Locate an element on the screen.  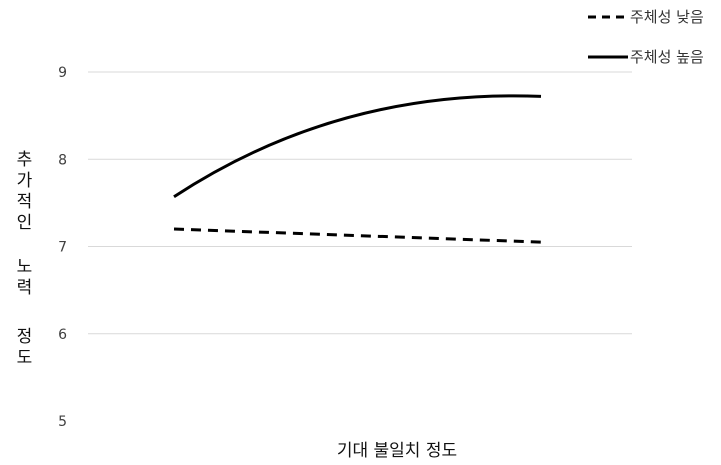
legend-item-low: 주체성 낮음 is located at coordinates (646, 17).